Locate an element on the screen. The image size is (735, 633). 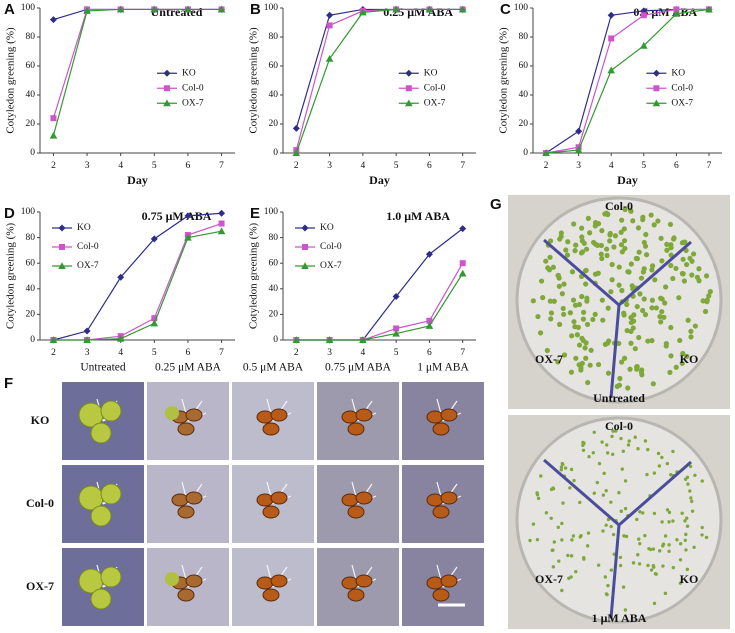
legend-label: OX-7 is located at coordinates (88, 266).